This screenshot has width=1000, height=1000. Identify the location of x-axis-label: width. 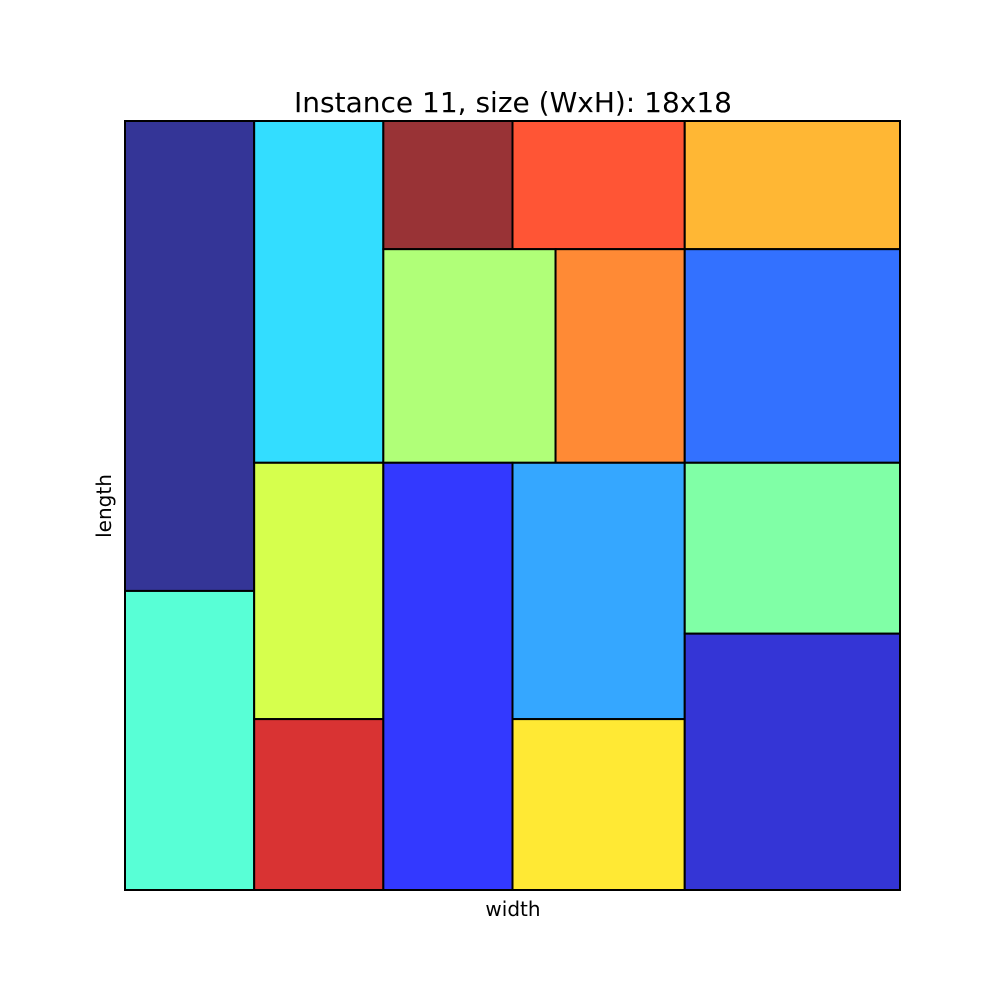
(512, 909).